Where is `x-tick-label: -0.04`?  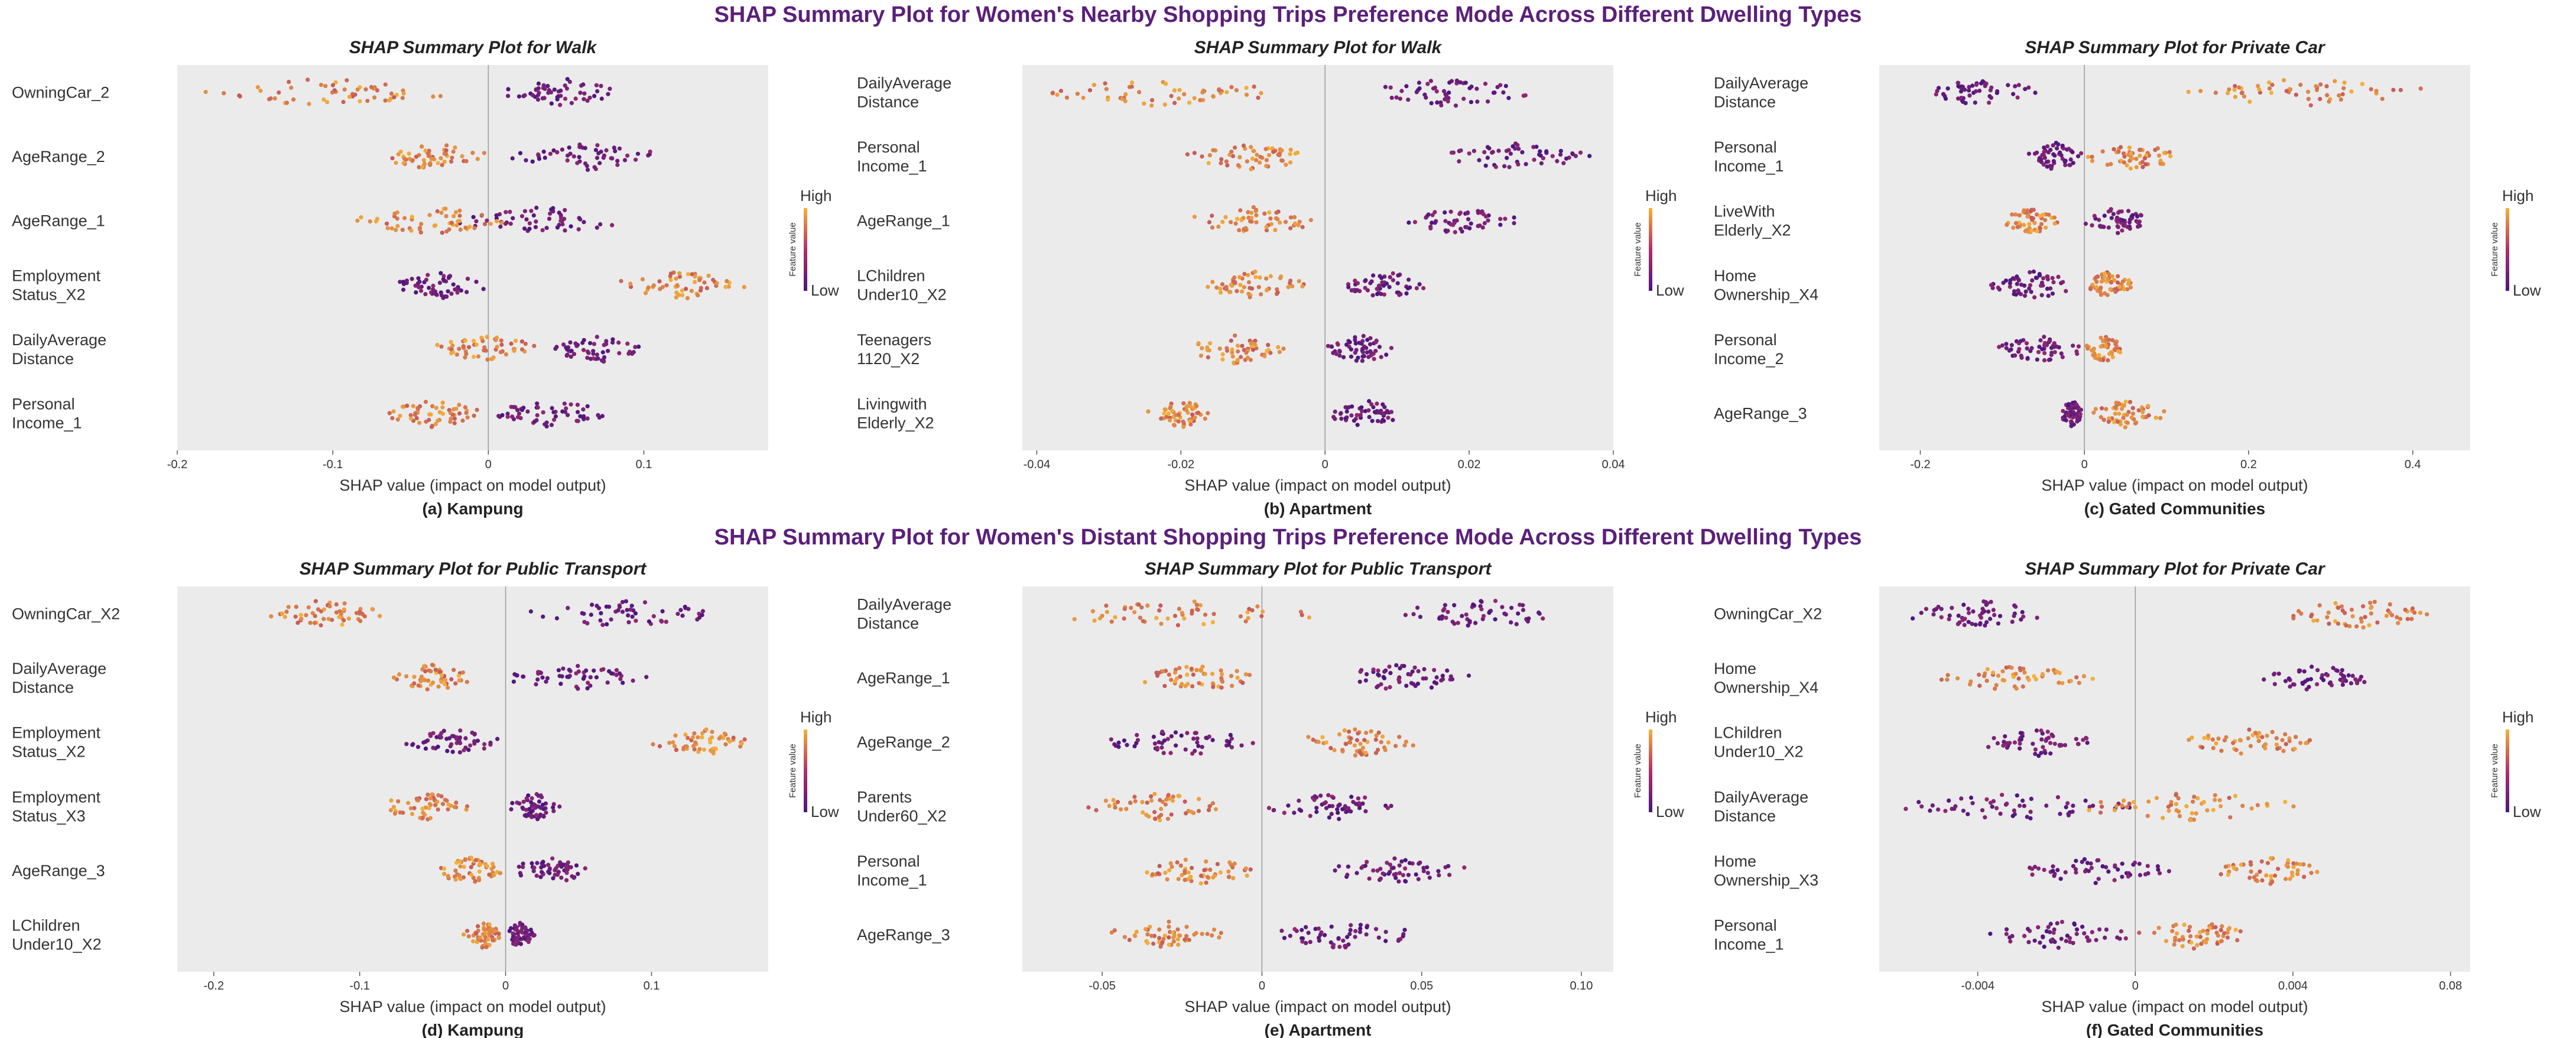
x-tick-label: -0.04 is located at coordinates (1037, 464).